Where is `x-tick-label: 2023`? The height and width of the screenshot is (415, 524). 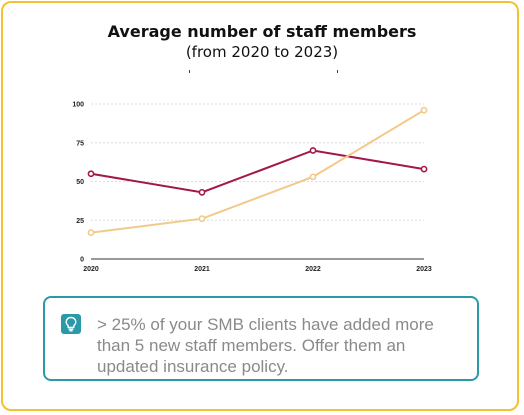 x-tick-label: 2023 is located at coordinates (424, 269).